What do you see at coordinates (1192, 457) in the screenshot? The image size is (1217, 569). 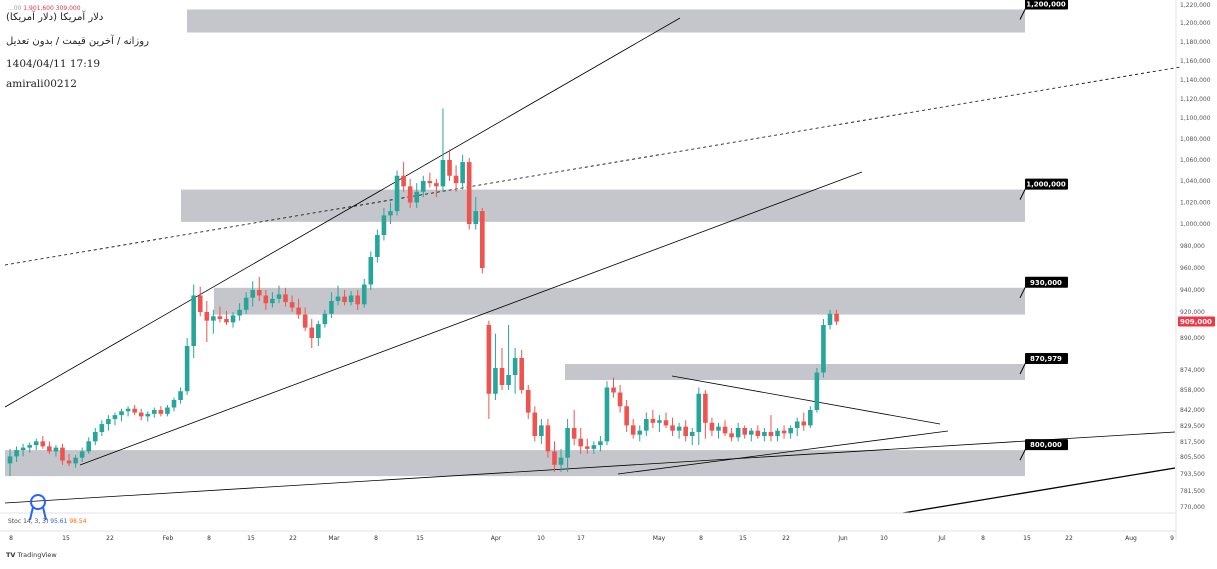 I see `price-tick-label: 805,500` at bounding box center [1192, 457].